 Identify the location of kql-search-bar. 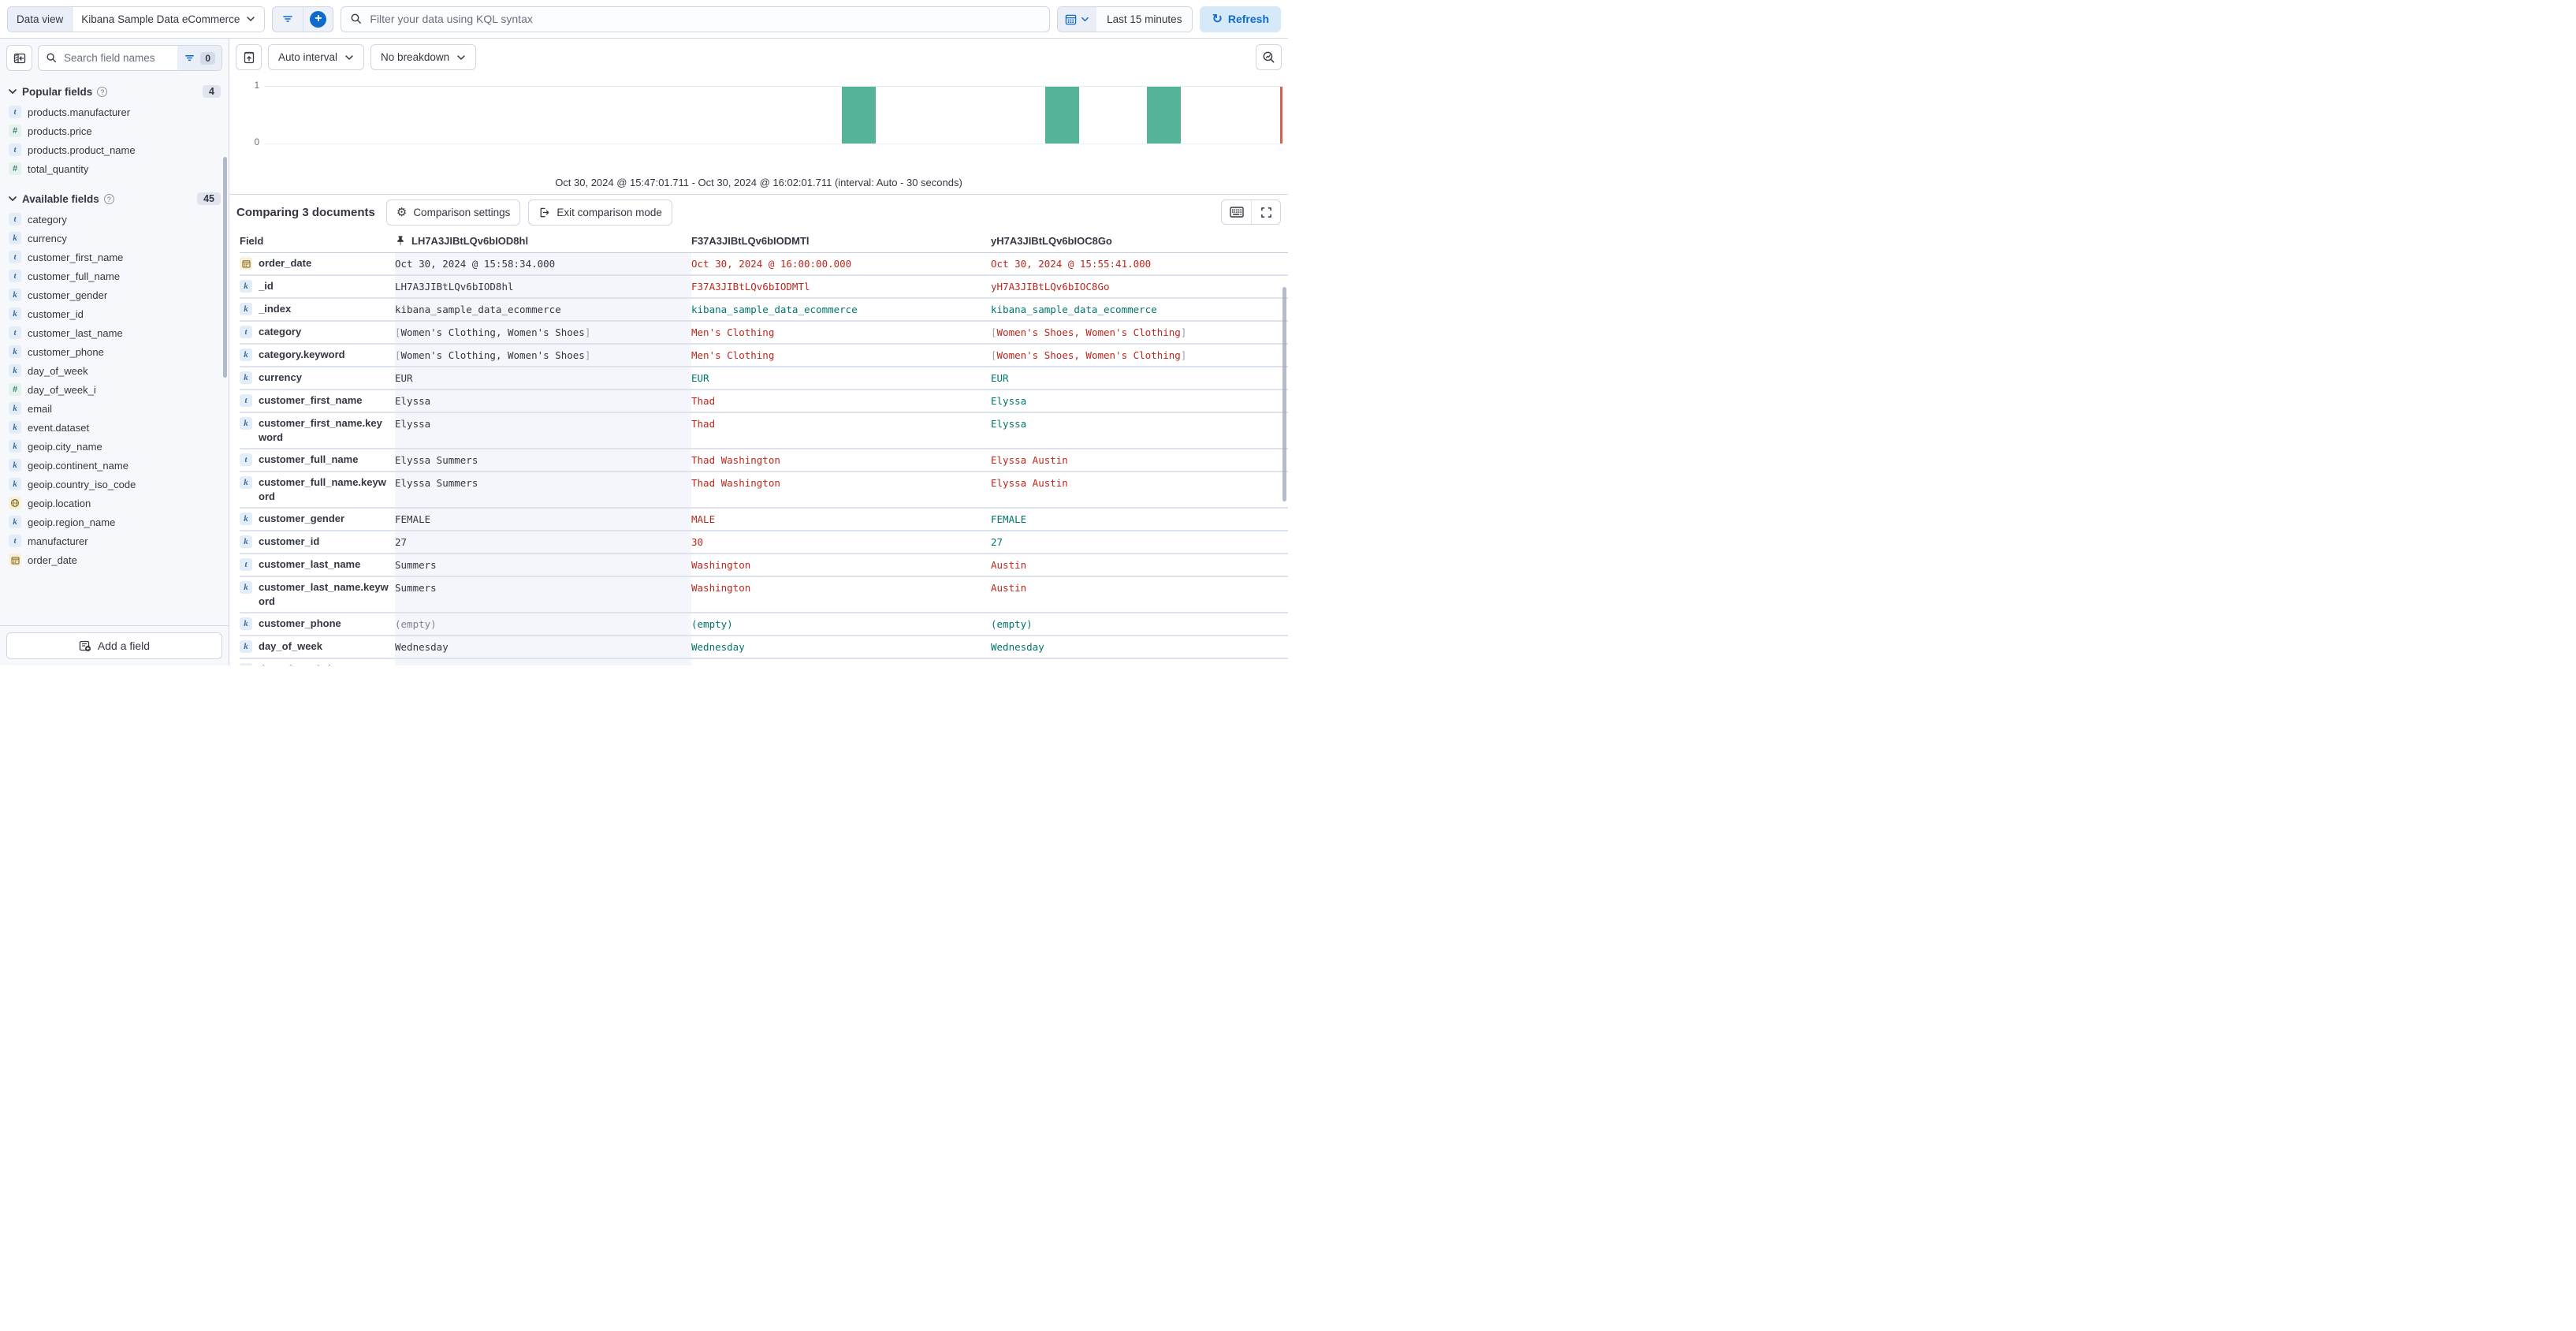
(696, 19).